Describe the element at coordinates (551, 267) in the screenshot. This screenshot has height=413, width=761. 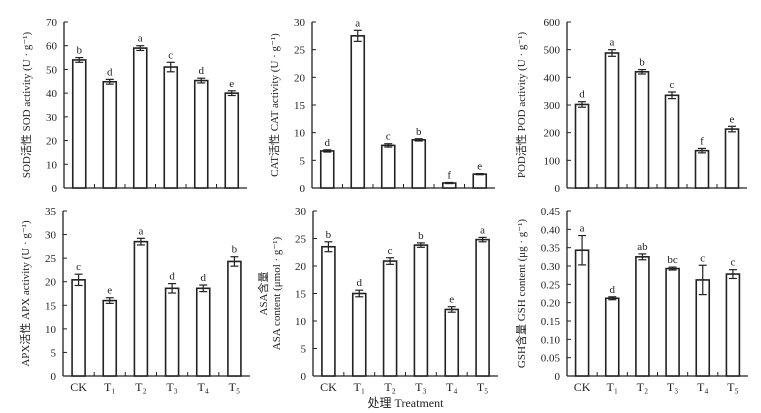
I see `y-tick-label: 0.30` at that location.